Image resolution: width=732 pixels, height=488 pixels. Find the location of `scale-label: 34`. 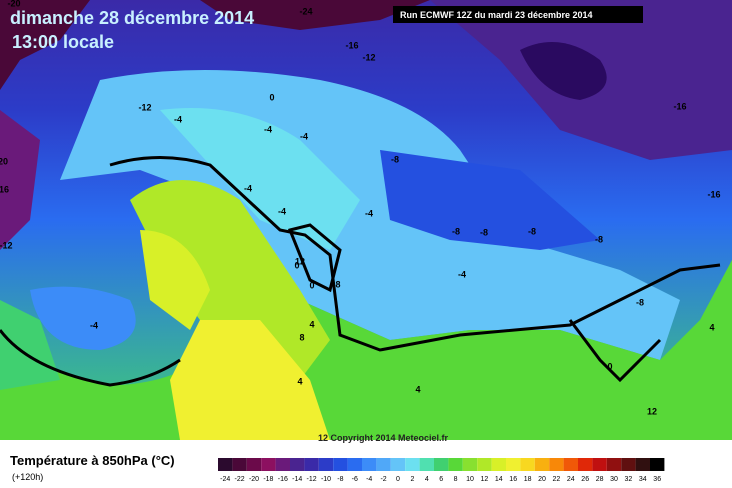

scale-label: 34 is located at coordinates (643, 479).